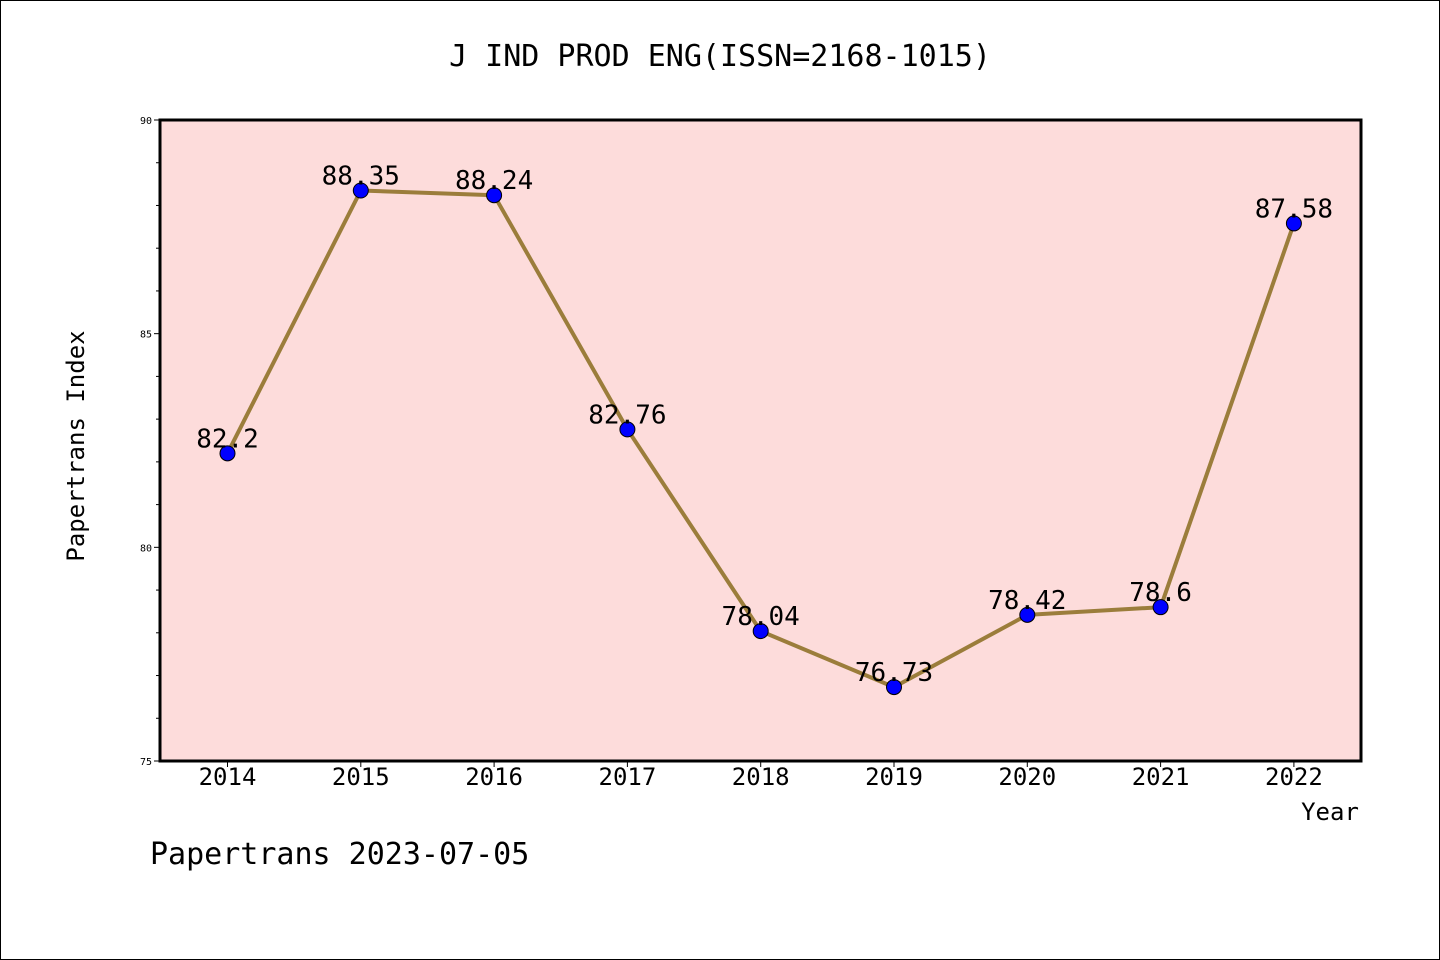 This screenshot has width=1440, height=960. I want to click on x-tick-label: 2022, so click(1294, 777).